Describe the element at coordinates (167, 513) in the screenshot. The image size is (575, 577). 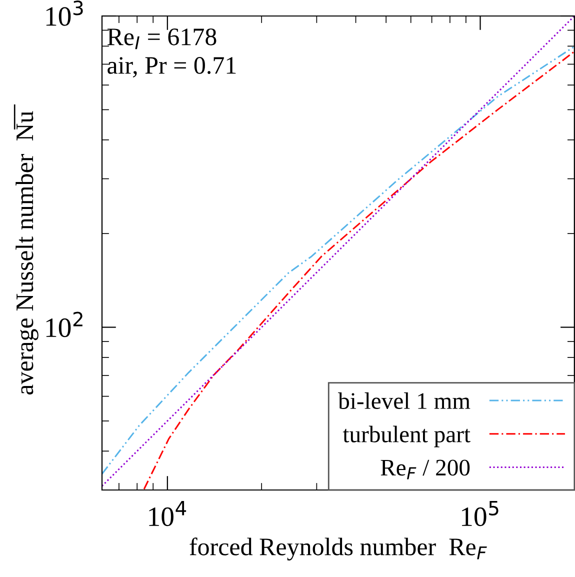
I see `x-tick-label: 10$^{4}$` at that location.